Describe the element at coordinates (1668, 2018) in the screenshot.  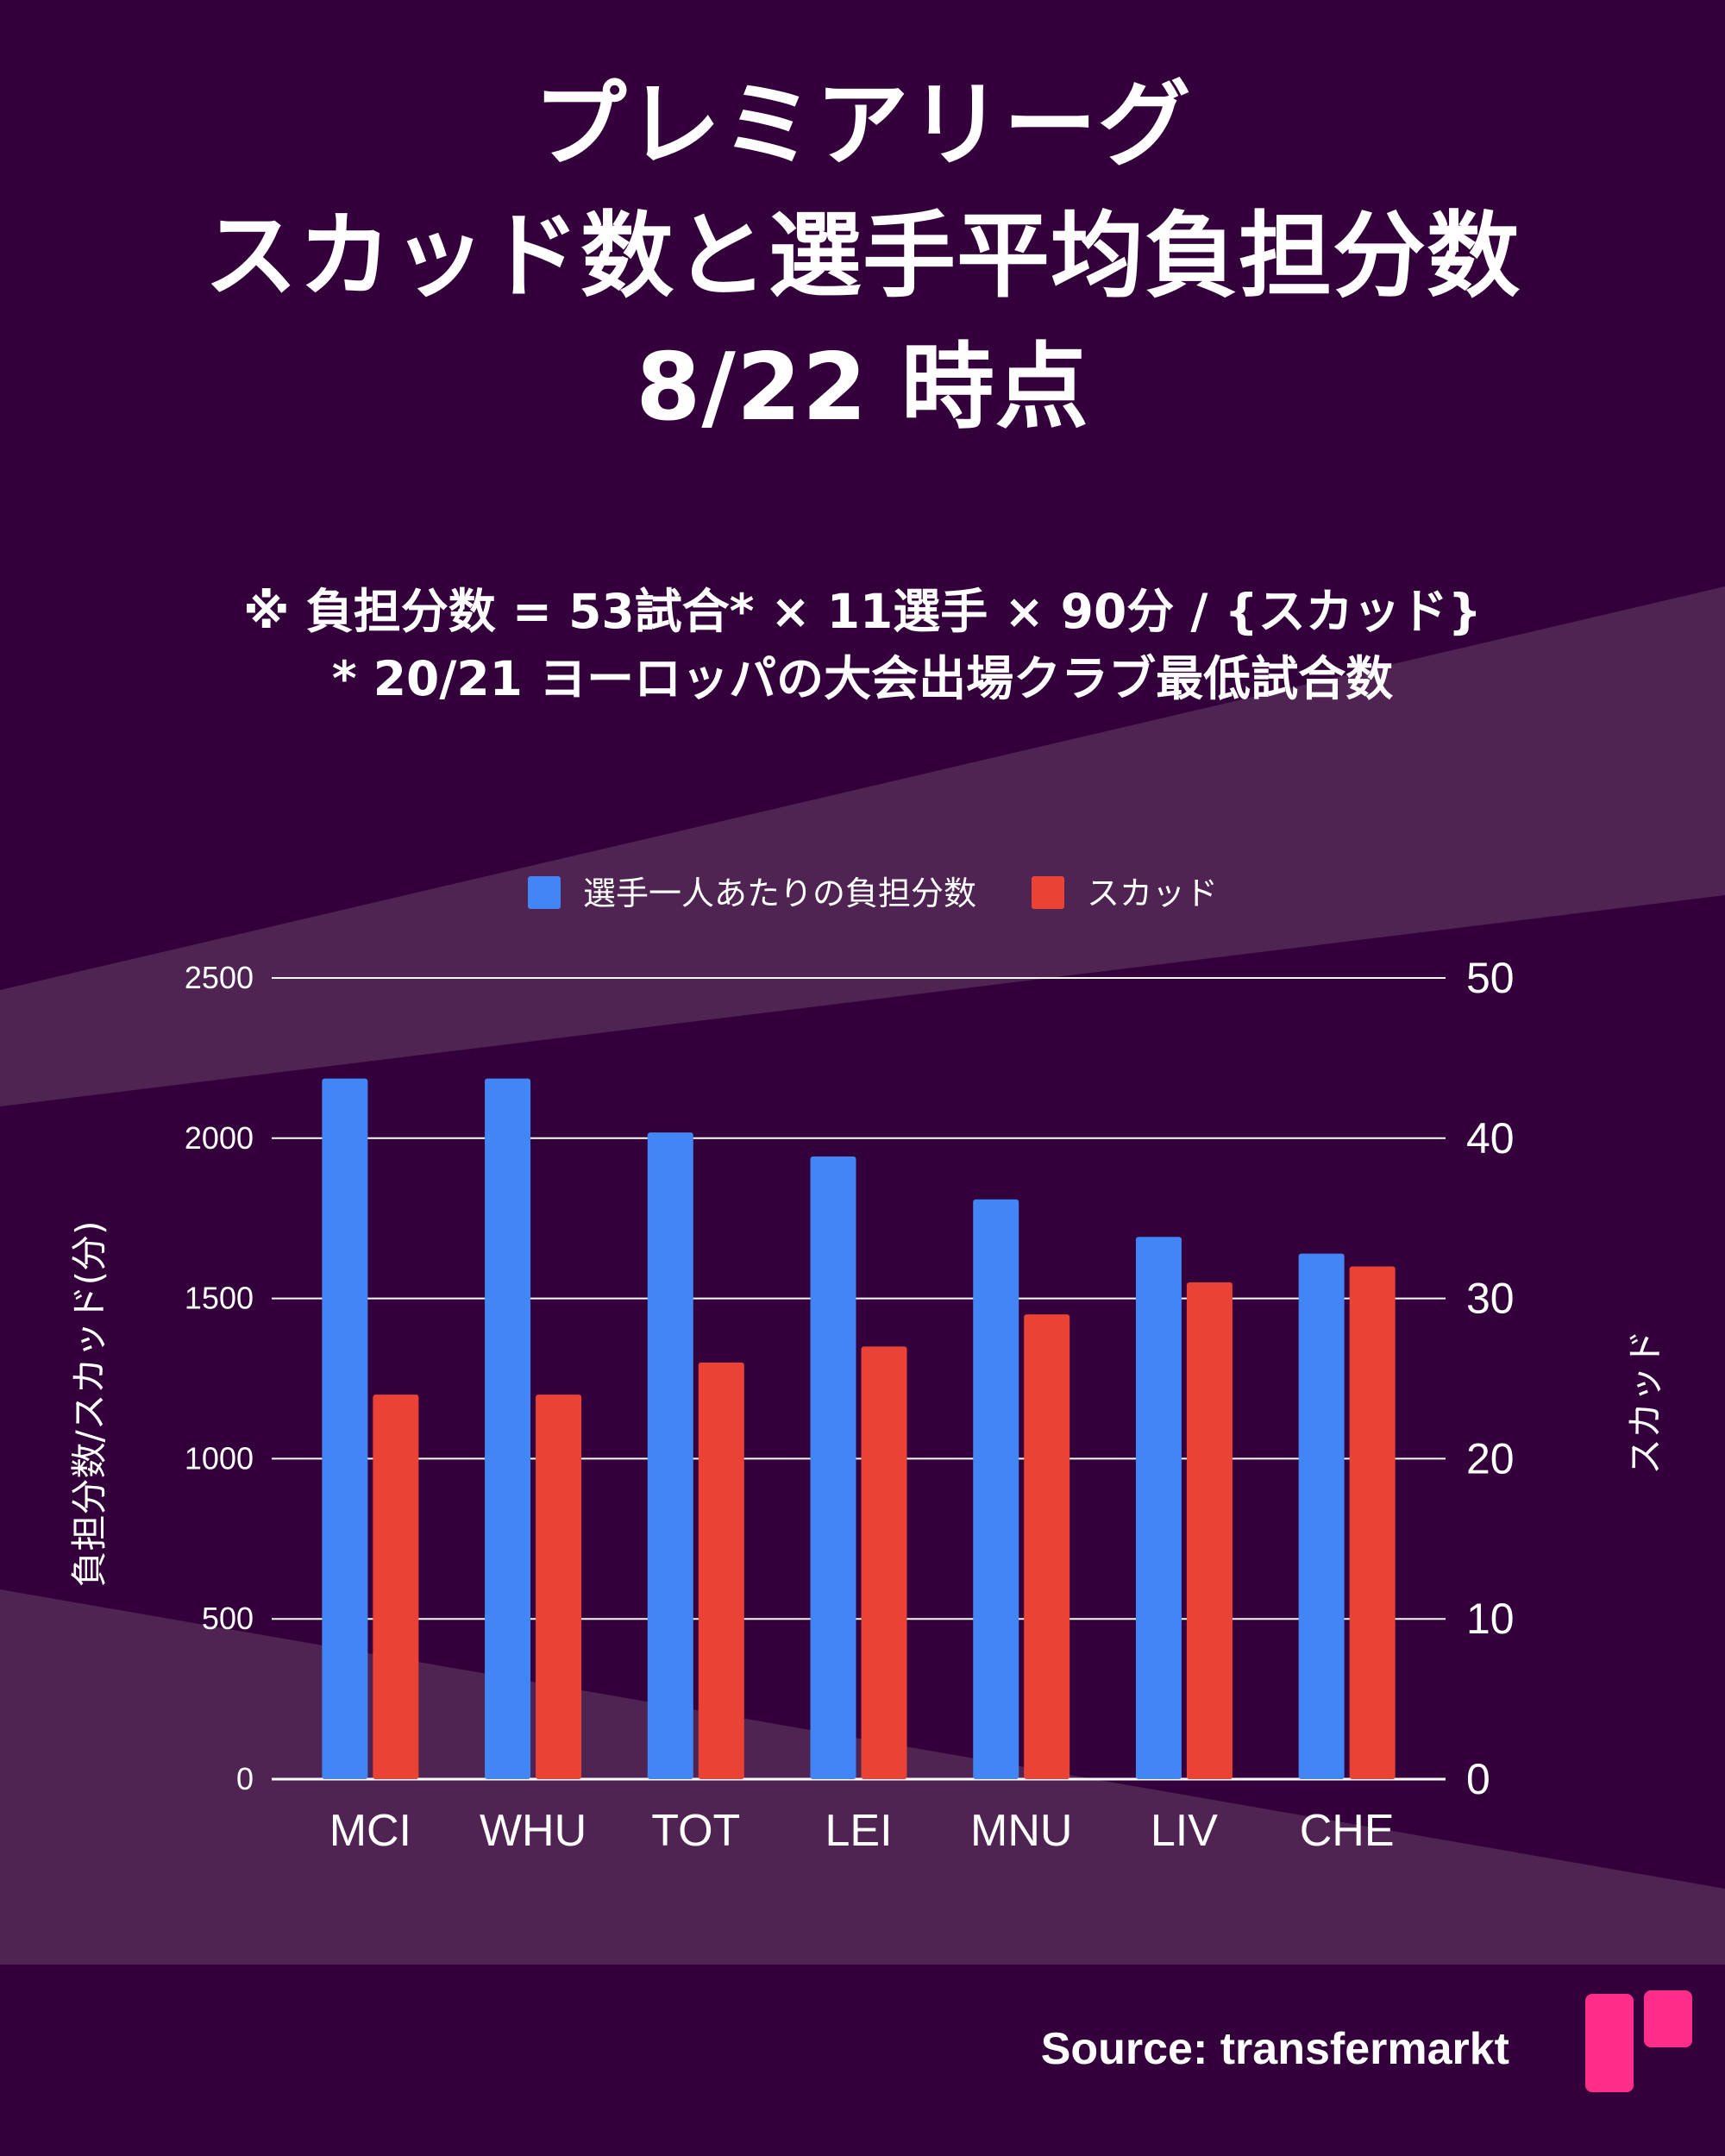
I see `logo-bar-right` at that location.